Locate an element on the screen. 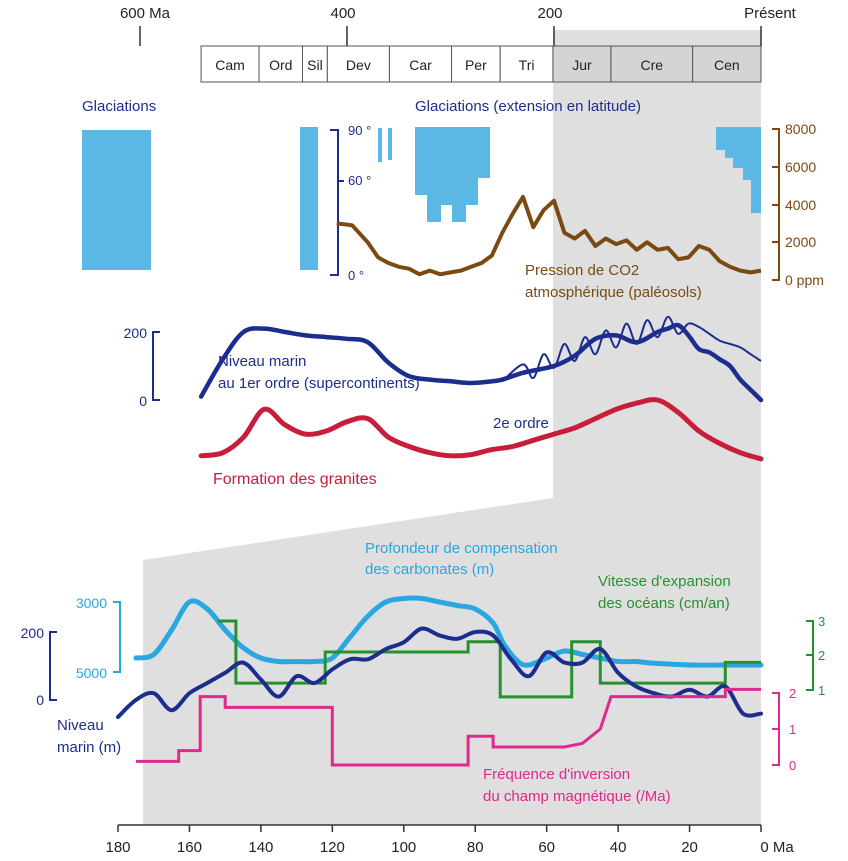 This screenshot has height=861, width=848. spreading-scale: 3 2 1 is located at coordinates (815, 656).